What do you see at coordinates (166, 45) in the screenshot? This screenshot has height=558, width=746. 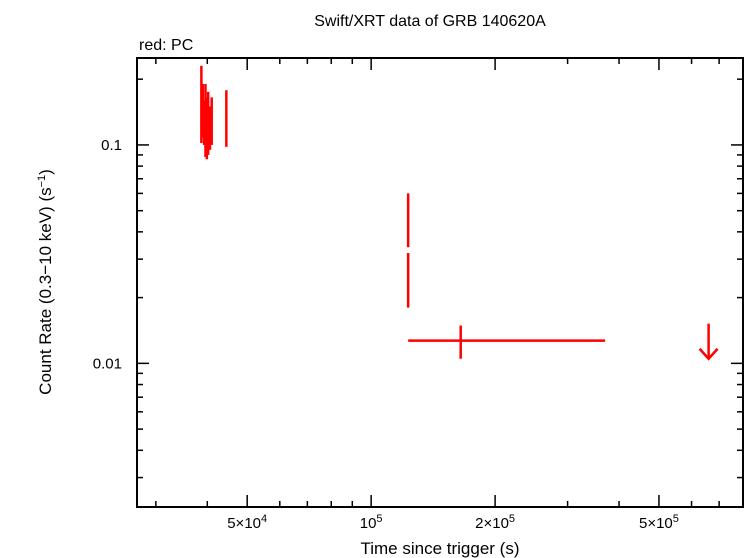 I see `legend-note: red: PC` at bounding box center [166, 45].